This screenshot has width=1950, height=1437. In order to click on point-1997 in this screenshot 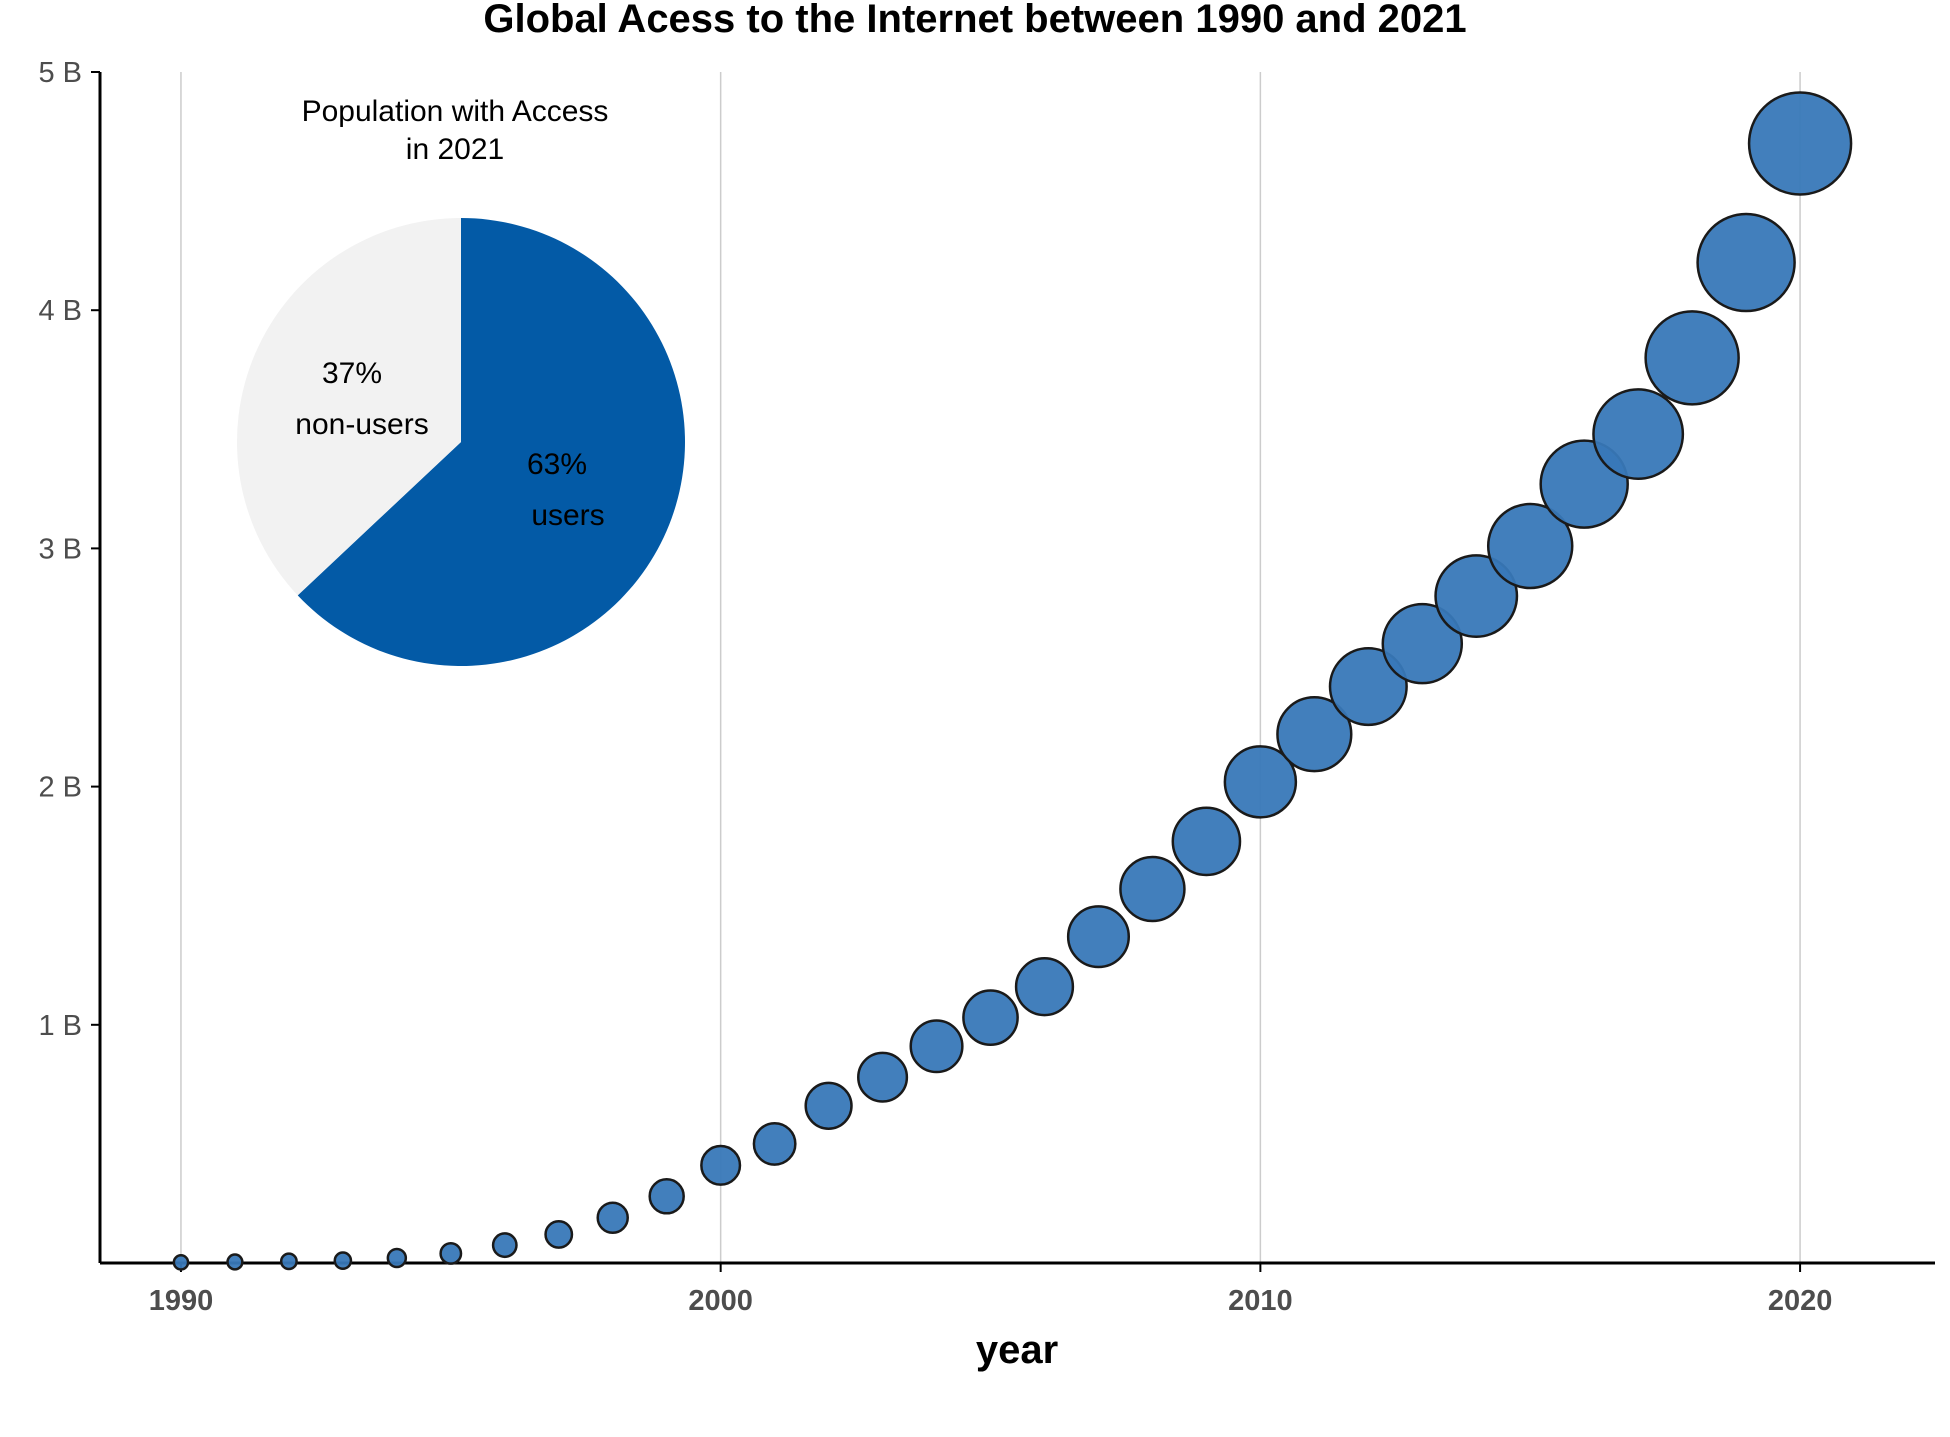, I will do `click(559, 1234)`.